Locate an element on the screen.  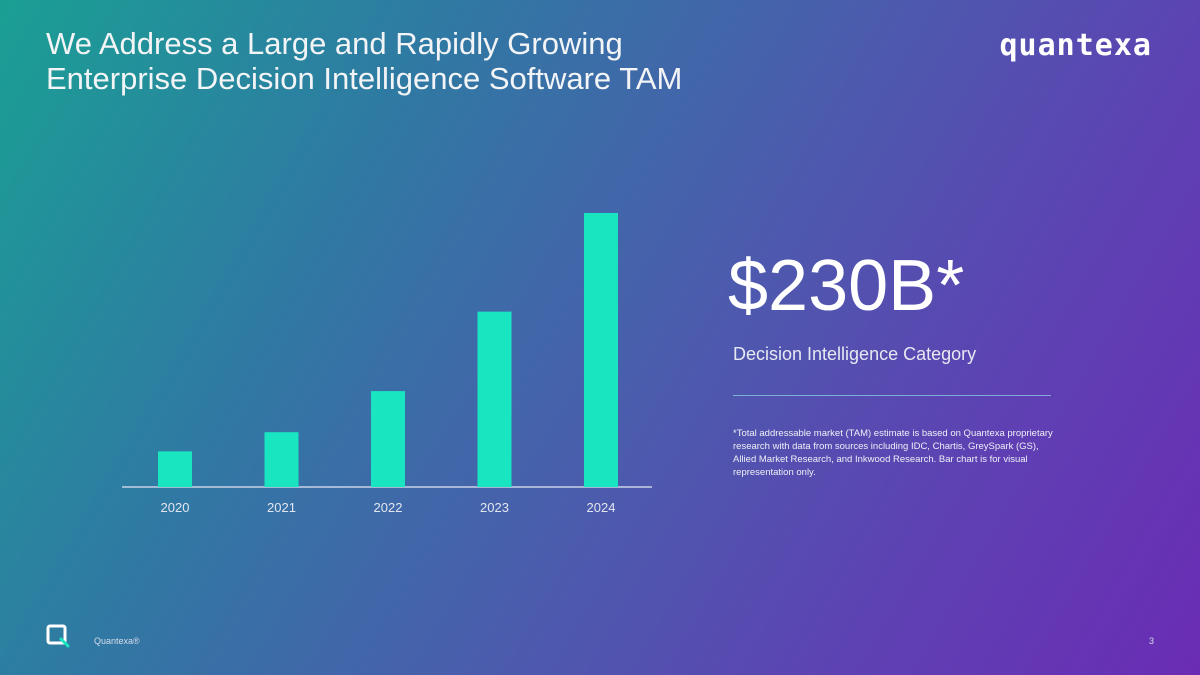
bar-2024 is located at coordinates (601, 350).